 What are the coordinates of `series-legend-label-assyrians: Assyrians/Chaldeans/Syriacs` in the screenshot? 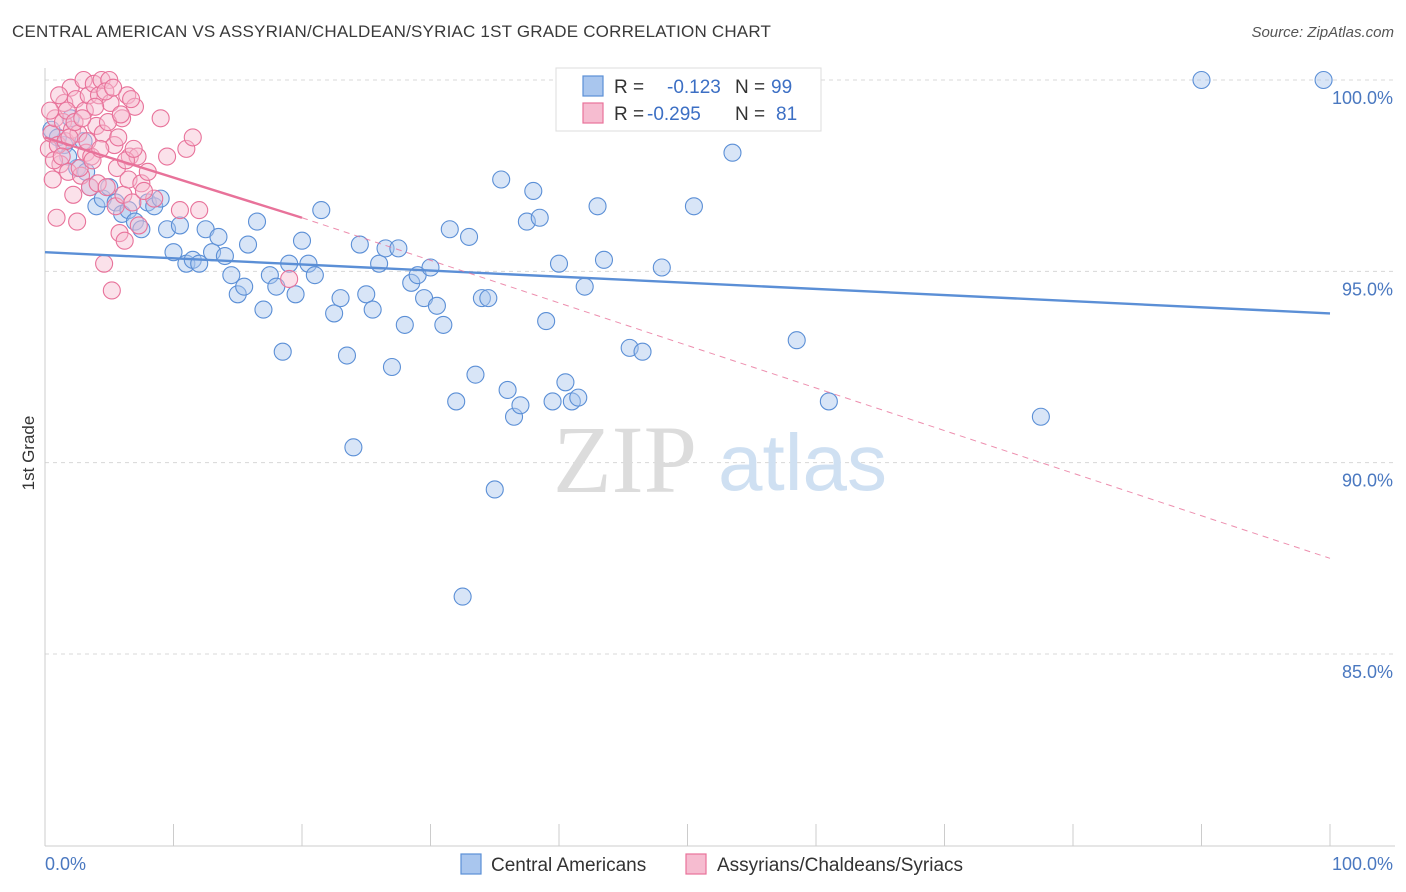 It's located at (840, 865).